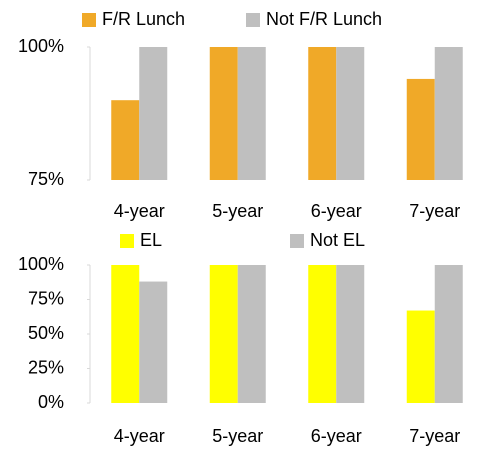  What do you see at coordinates (337, 240) in the screenshot?
I see `legend-label: Not EL` at bounding box center [337, 240].